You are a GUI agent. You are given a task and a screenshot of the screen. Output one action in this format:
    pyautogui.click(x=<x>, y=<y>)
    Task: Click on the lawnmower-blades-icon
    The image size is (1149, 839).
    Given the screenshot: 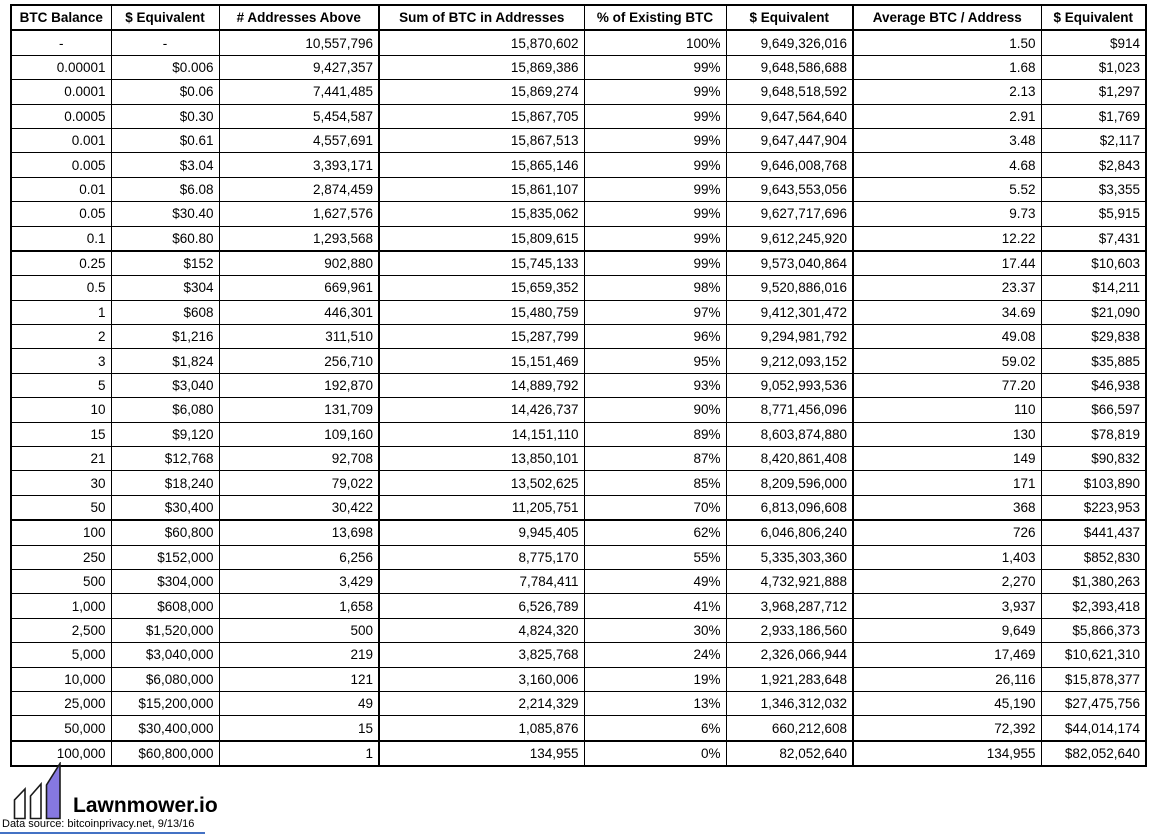 What is the action you would take?
    pyautogui.click(x=37, y=791)
    